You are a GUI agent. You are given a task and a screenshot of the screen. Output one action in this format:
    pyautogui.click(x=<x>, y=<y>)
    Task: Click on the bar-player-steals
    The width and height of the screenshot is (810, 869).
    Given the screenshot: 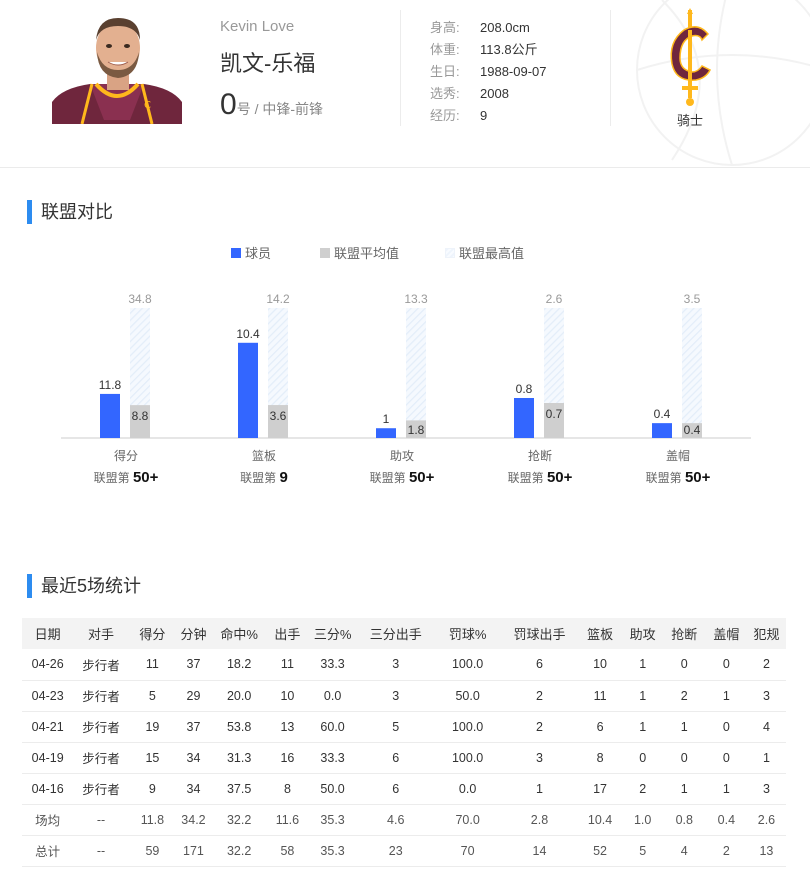 What is the action you would take?
    pyautogui.click(x=524, y=418)
    